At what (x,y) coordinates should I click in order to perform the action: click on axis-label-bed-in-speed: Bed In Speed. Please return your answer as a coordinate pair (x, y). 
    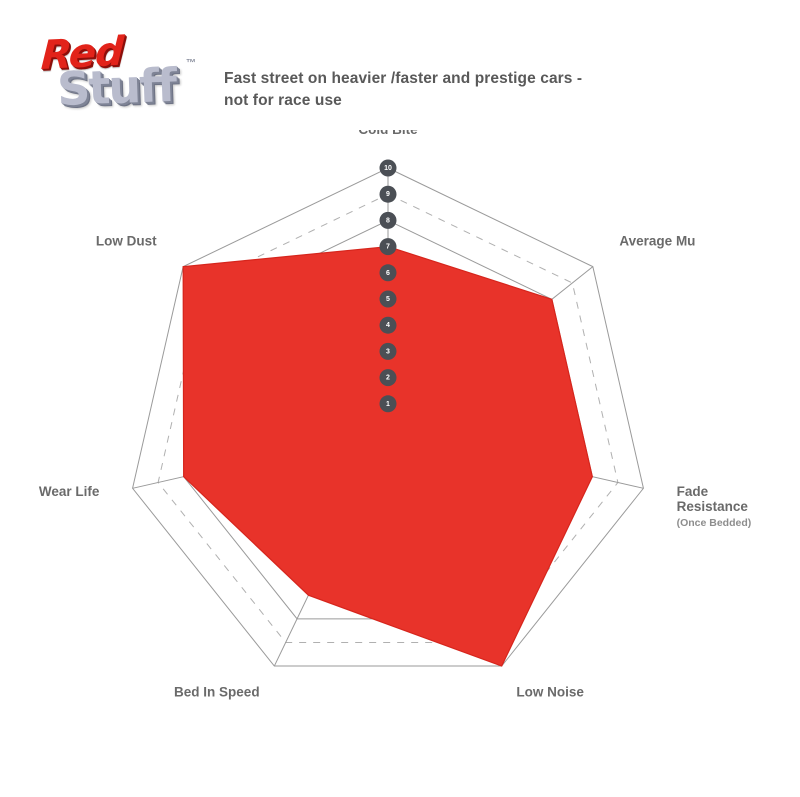
    Looking at the image, I should click on (217, 692).